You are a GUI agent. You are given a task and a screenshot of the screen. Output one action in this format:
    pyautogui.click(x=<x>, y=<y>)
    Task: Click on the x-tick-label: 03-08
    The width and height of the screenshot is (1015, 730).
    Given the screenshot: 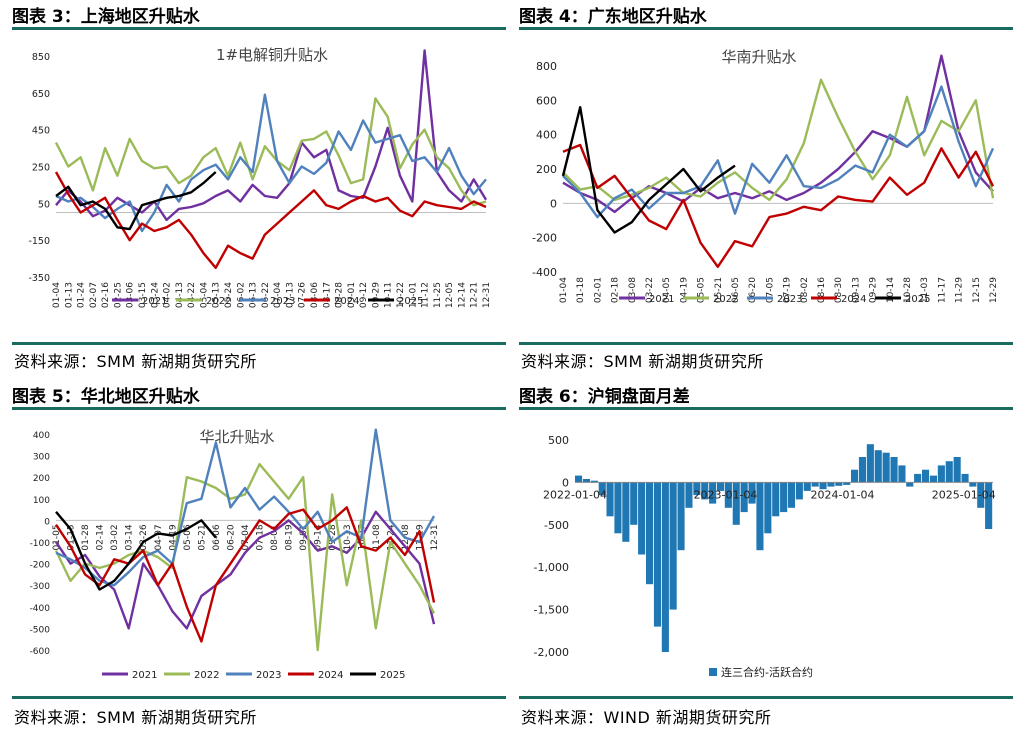 What is the action you would take?
    pyautogui.click(x=633, y=290)
    